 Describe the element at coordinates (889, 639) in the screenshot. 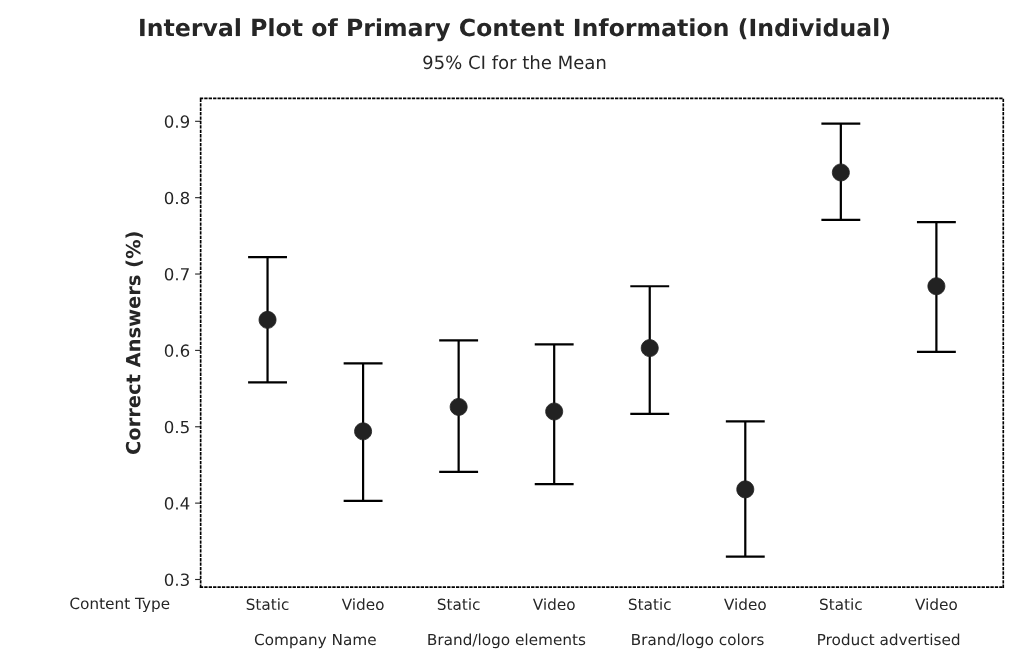

I see `text: Product advertised` at that location.